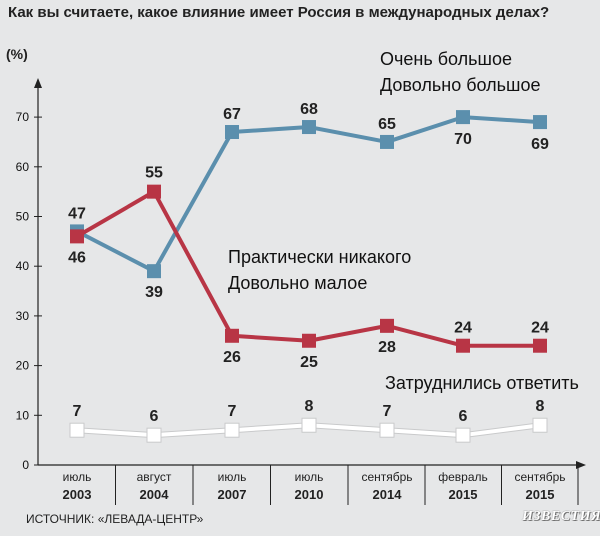 The height and width of the screenshot is (536, 600). Describe the element at coordinates (155, 494) in the screenshot. I see `x-tick-label-year: 2004` at that location.